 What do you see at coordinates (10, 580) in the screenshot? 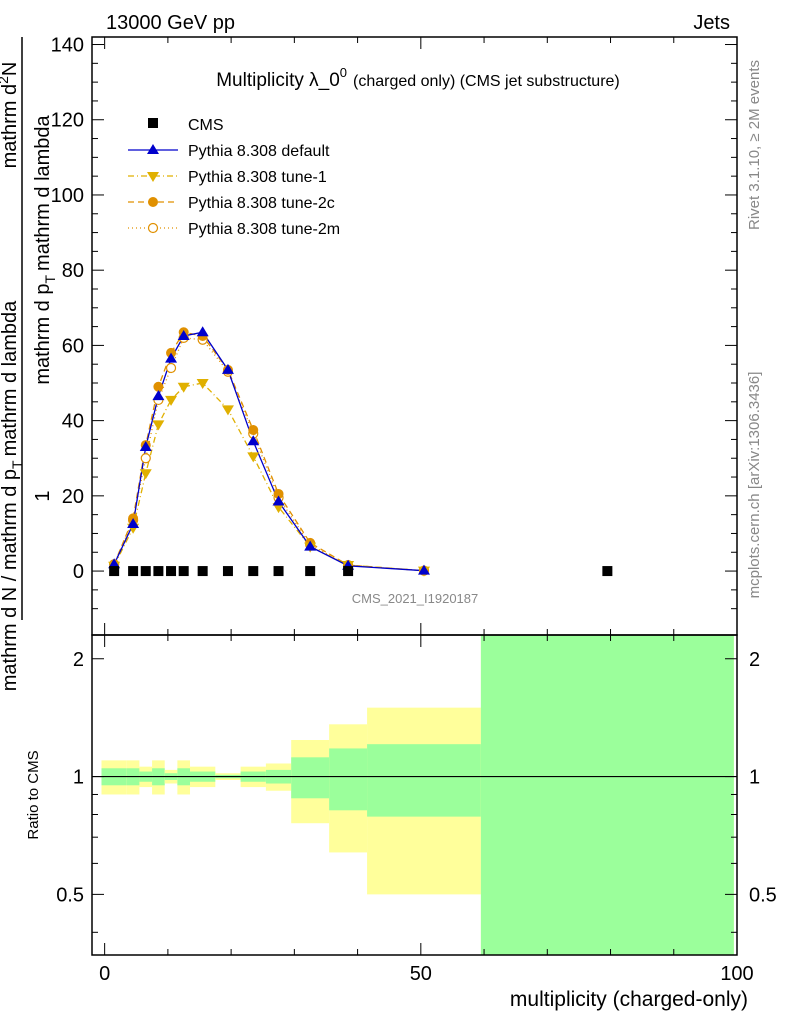
I see `ylabel-den-a: mathrm d N / mathrm d p` at bounding box center [10, 580].